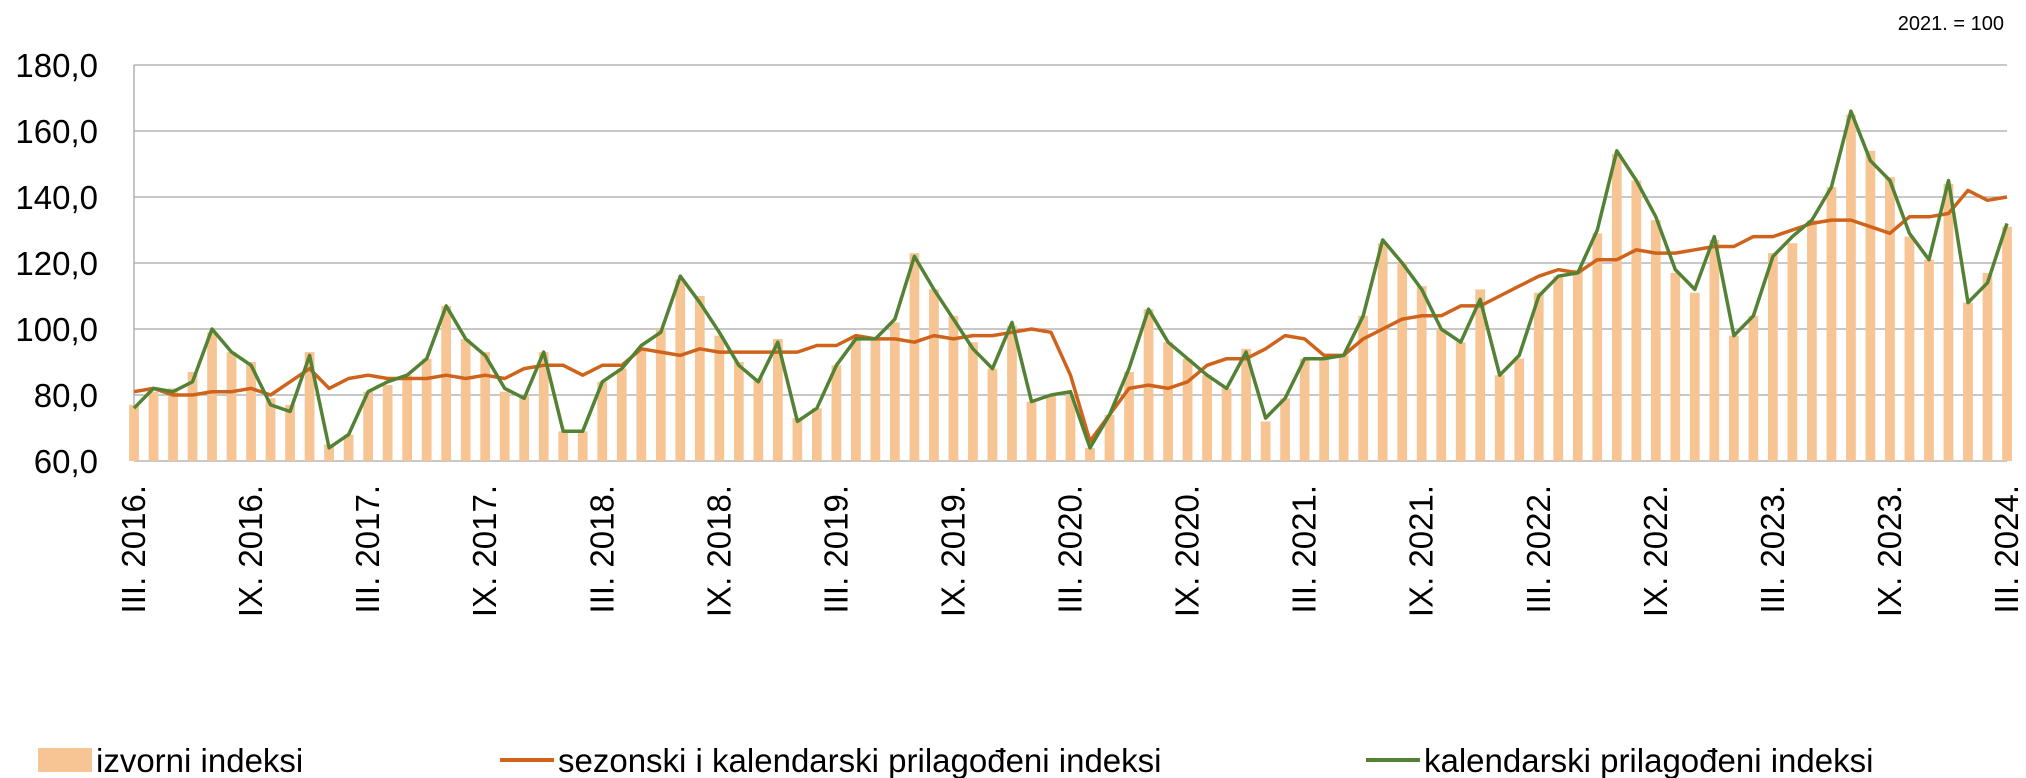 Image resolution: width=2026 pixels, height=778 pixels. I want to click on x-tick-label: III. 2021., so click(1304, 549).